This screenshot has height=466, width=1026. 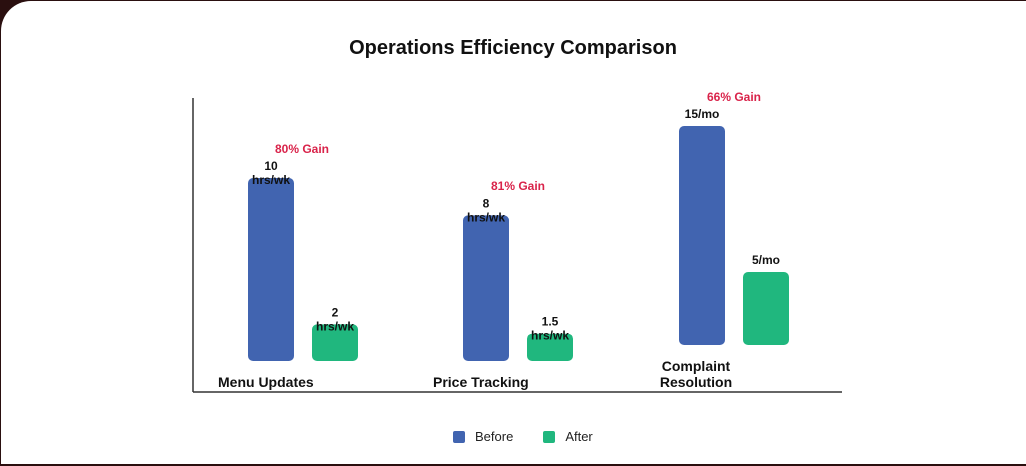 I want to click on bar-value-label: 1.5, so click(x=550, y=322).